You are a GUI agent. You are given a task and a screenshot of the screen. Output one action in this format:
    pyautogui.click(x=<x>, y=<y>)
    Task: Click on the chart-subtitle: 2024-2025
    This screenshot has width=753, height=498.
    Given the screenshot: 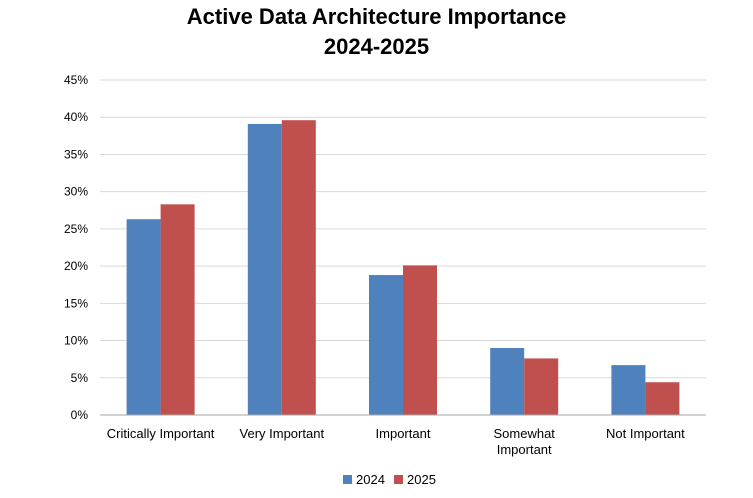 What is the action you would take?
    pyautogui.click(x=376, y=46)
    